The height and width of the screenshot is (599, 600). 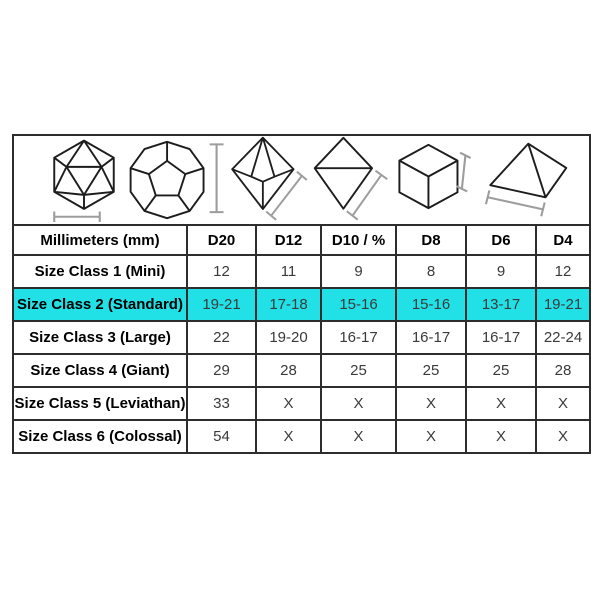 I want to click on table-row-size-class-6: Size Class 6 (Colossal) 54 X X X X X, so click(x=302, y=436).